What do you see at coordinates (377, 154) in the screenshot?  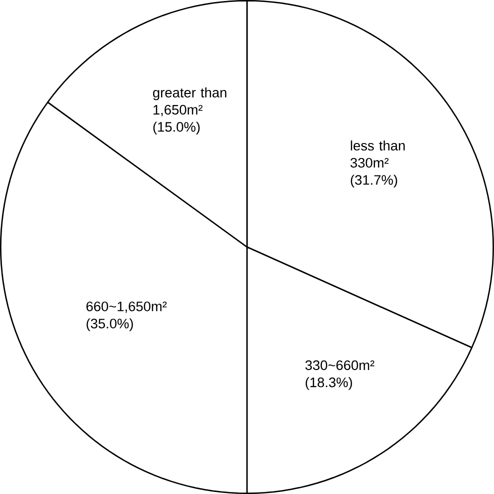 I see `slice-label: less than 330m²` at bounding box center [377, 154].